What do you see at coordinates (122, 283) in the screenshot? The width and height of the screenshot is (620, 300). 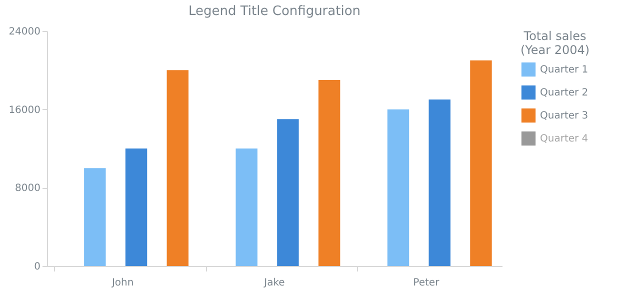 I see `x-tick-label: John` at bounding box center [122, 283].